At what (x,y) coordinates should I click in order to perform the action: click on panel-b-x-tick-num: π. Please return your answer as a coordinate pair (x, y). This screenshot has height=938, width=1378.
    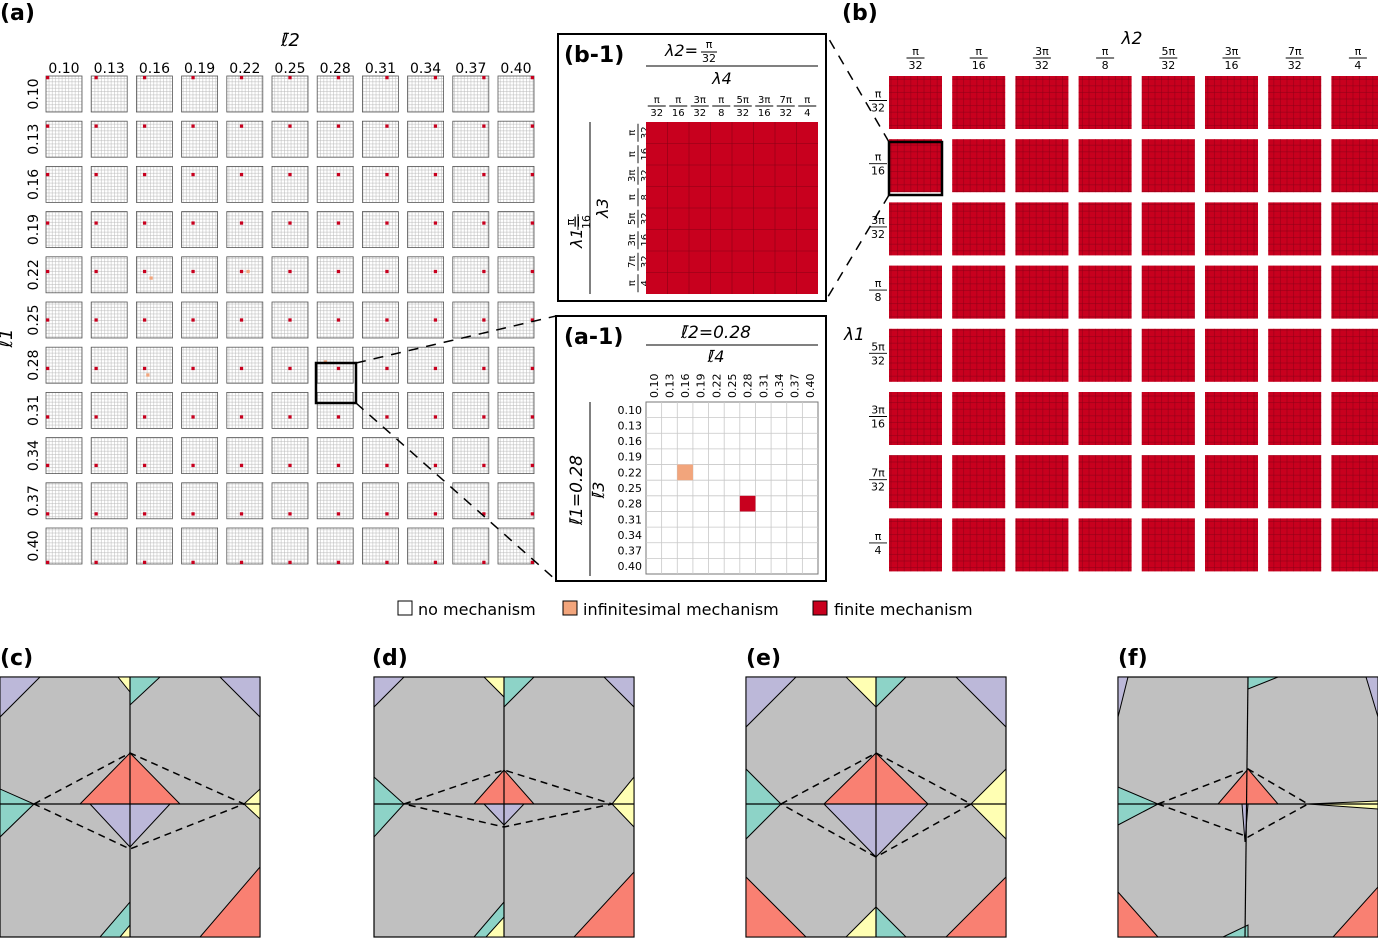
    Looking at the image, I should click on (1105, 51).